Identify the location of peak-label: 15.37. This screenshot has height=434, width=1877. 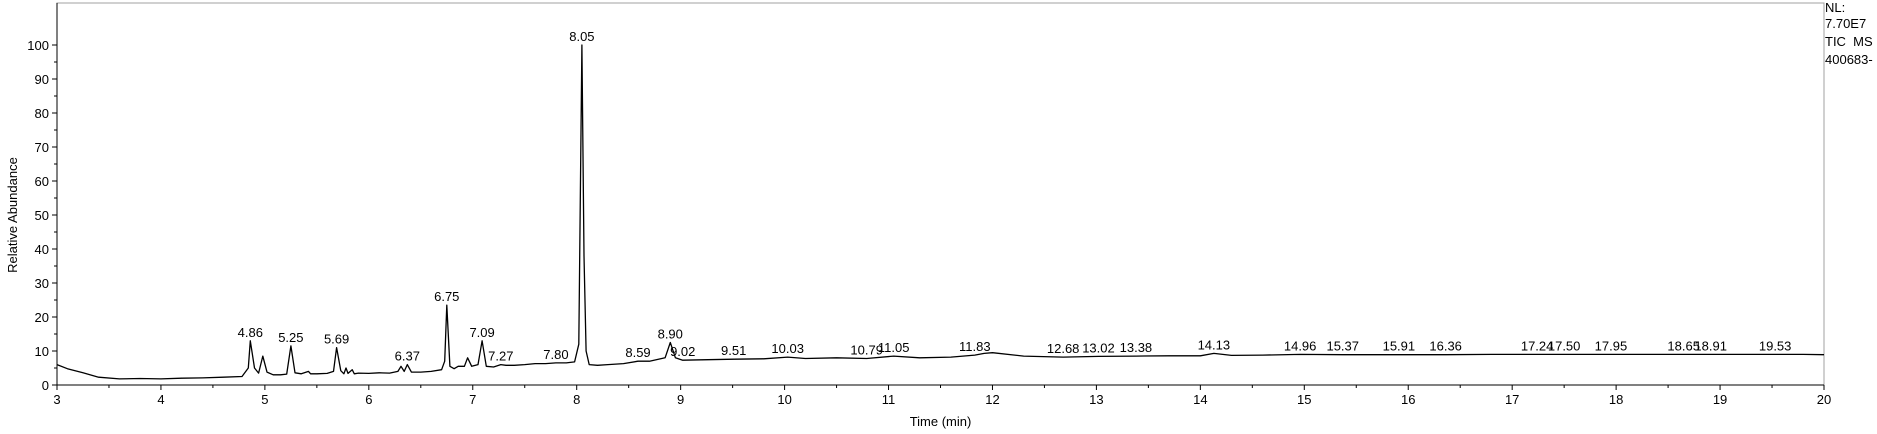
(1342, 346).